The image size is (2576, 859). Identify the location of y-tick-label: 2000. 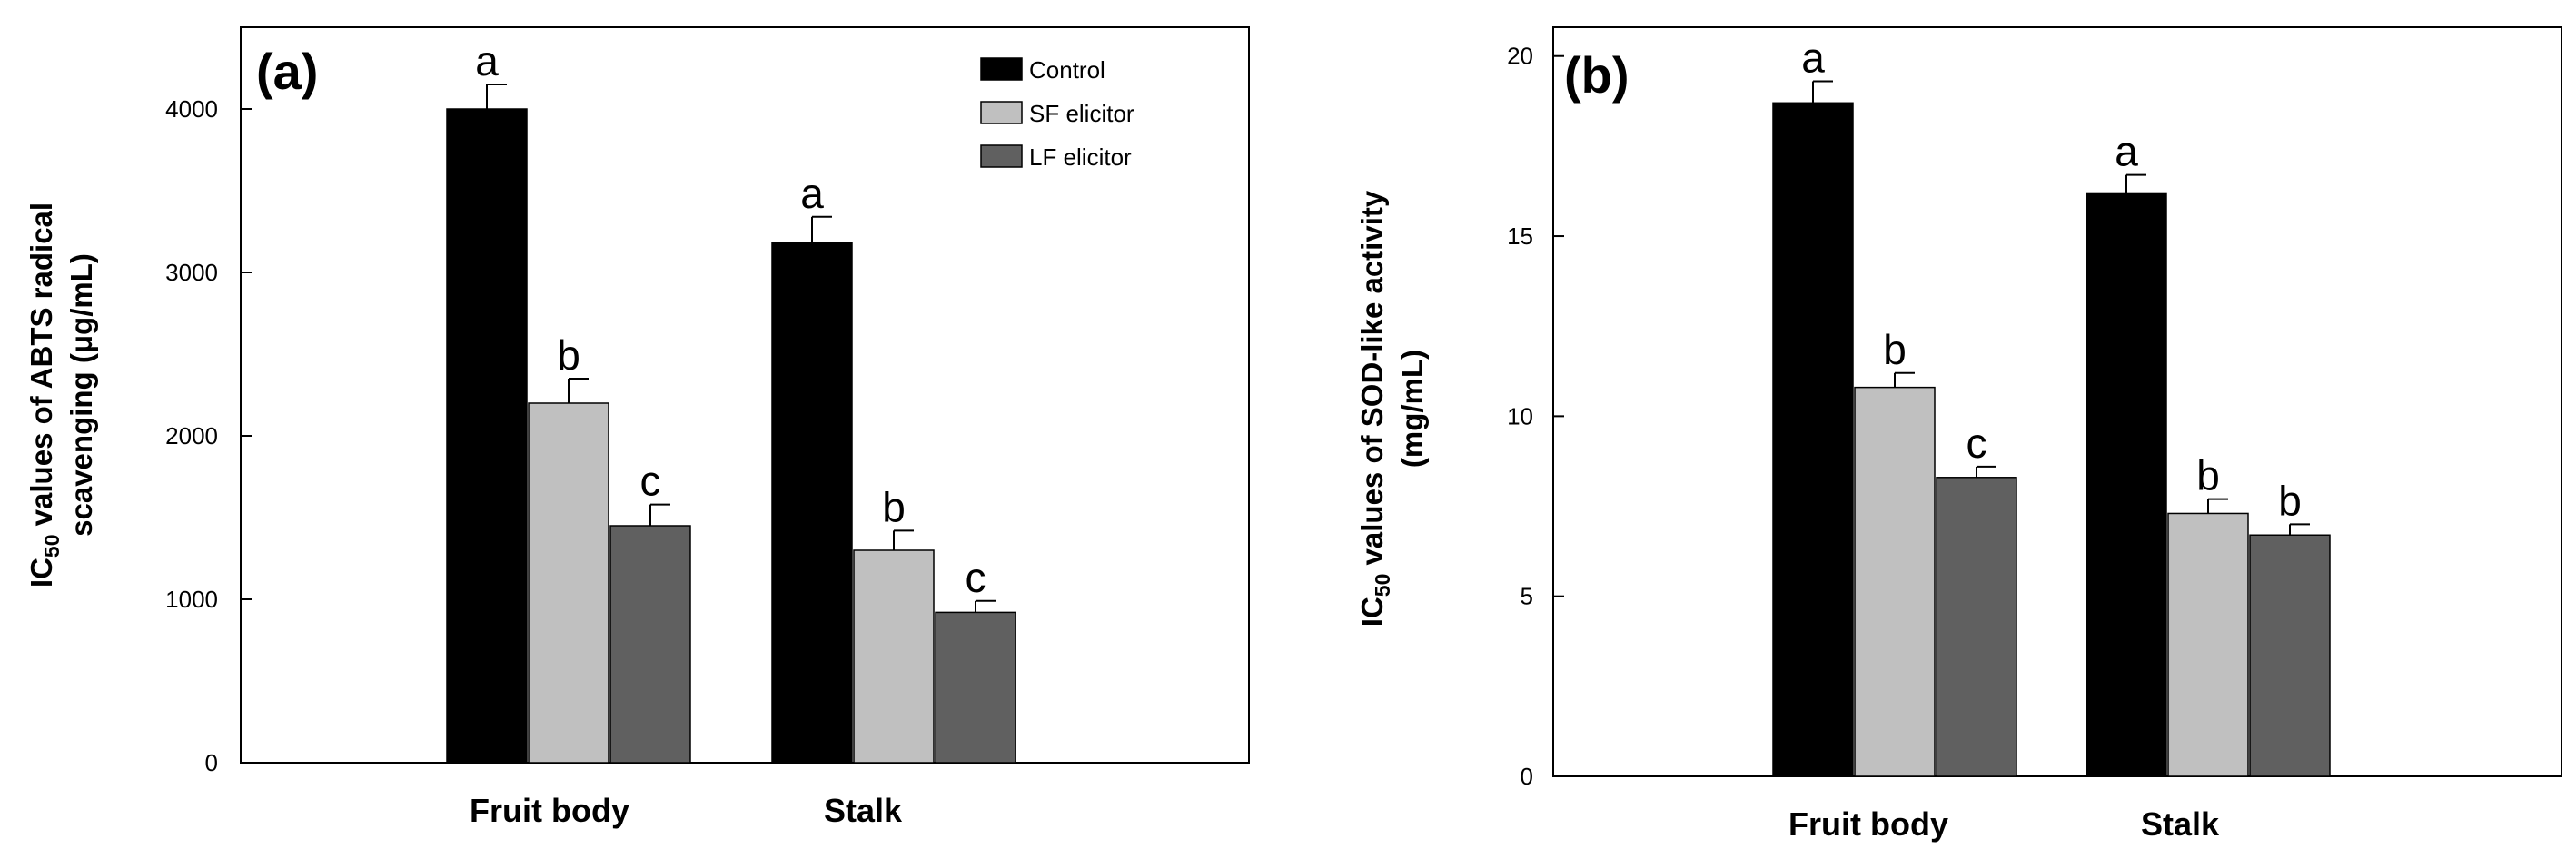
(191, 435).